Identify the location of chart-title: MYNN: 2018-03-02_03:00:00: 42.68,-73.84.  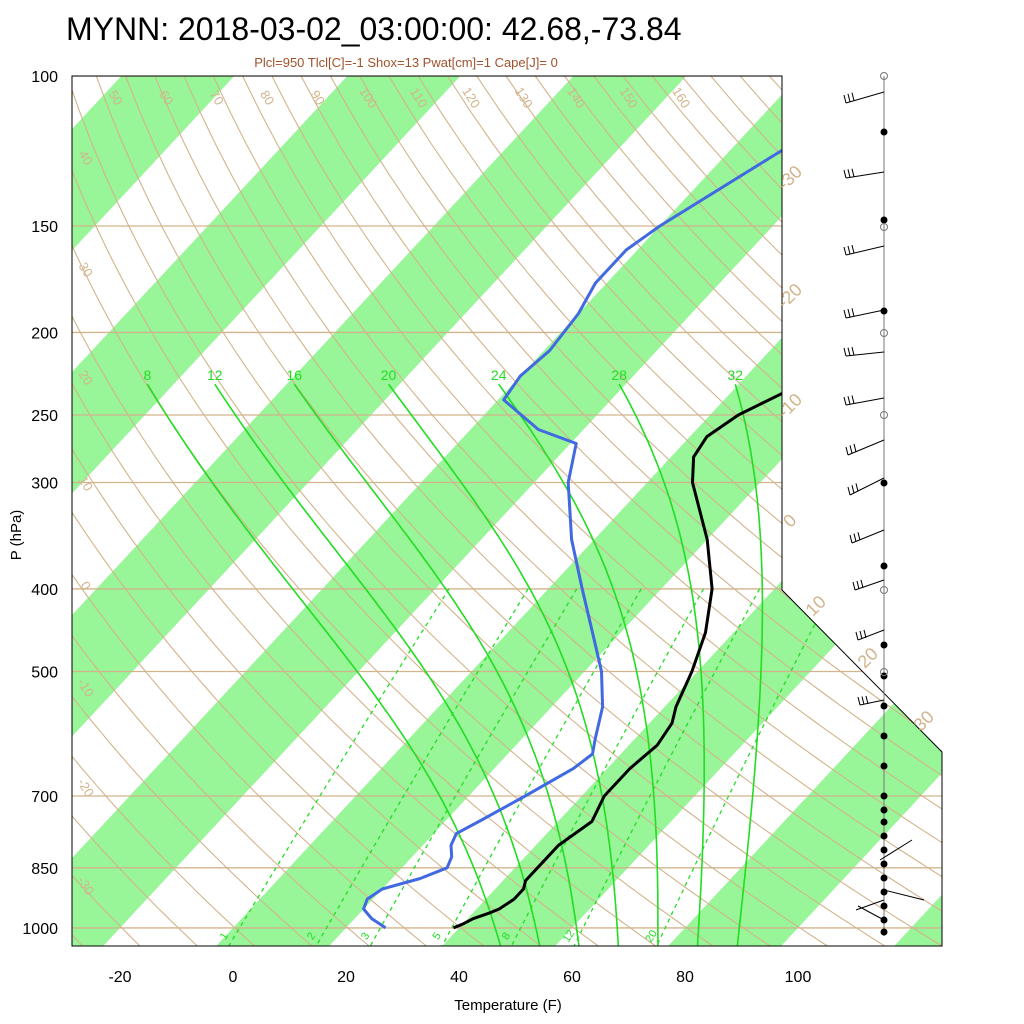
(374, 29).